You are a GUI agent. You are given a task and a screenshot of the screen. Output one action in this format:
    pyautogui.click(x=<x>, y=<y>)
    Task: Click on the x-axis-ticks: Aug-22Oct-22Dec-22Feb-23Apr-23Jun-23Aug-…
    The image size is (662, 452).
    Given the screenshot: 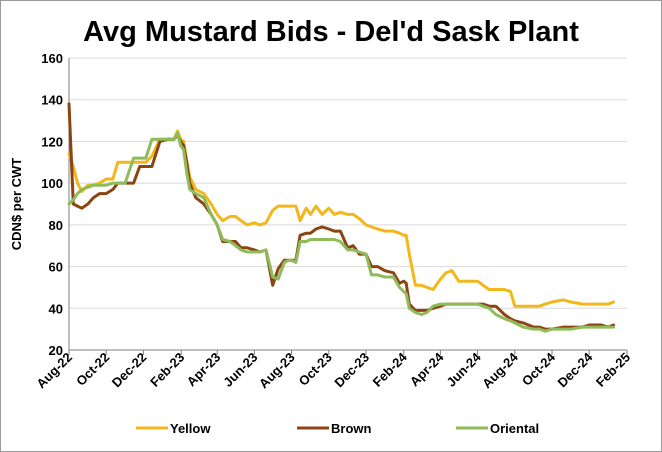 What is the action you would take?
    pyautogui.click(x=333, y=370)
    